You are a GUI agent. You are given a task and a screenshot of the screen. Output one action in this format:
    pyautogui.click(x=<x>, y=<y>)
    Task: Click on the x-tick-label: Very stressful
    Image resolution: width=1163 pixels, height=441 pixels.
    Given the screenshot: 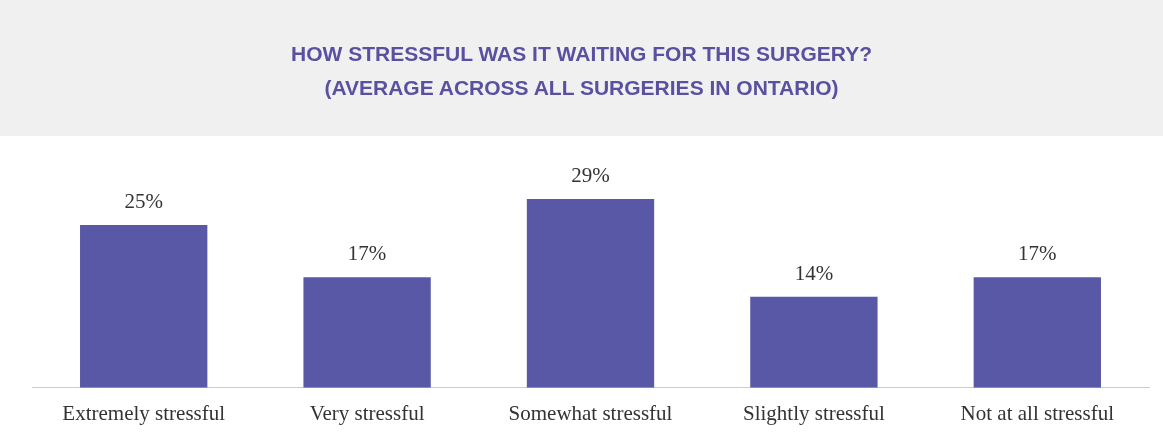 What is the action you would take?
    pyautogui.click(x=367, y=412)
    